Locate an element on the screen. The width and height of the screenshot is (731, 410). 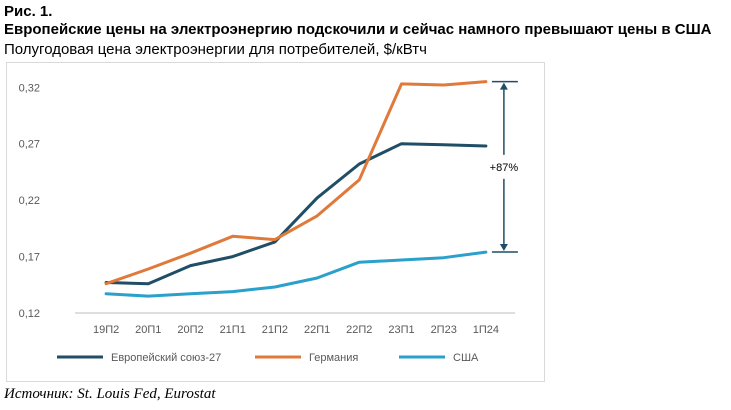
x-tick-label: 19П2 is located at coordinates (106, 330).